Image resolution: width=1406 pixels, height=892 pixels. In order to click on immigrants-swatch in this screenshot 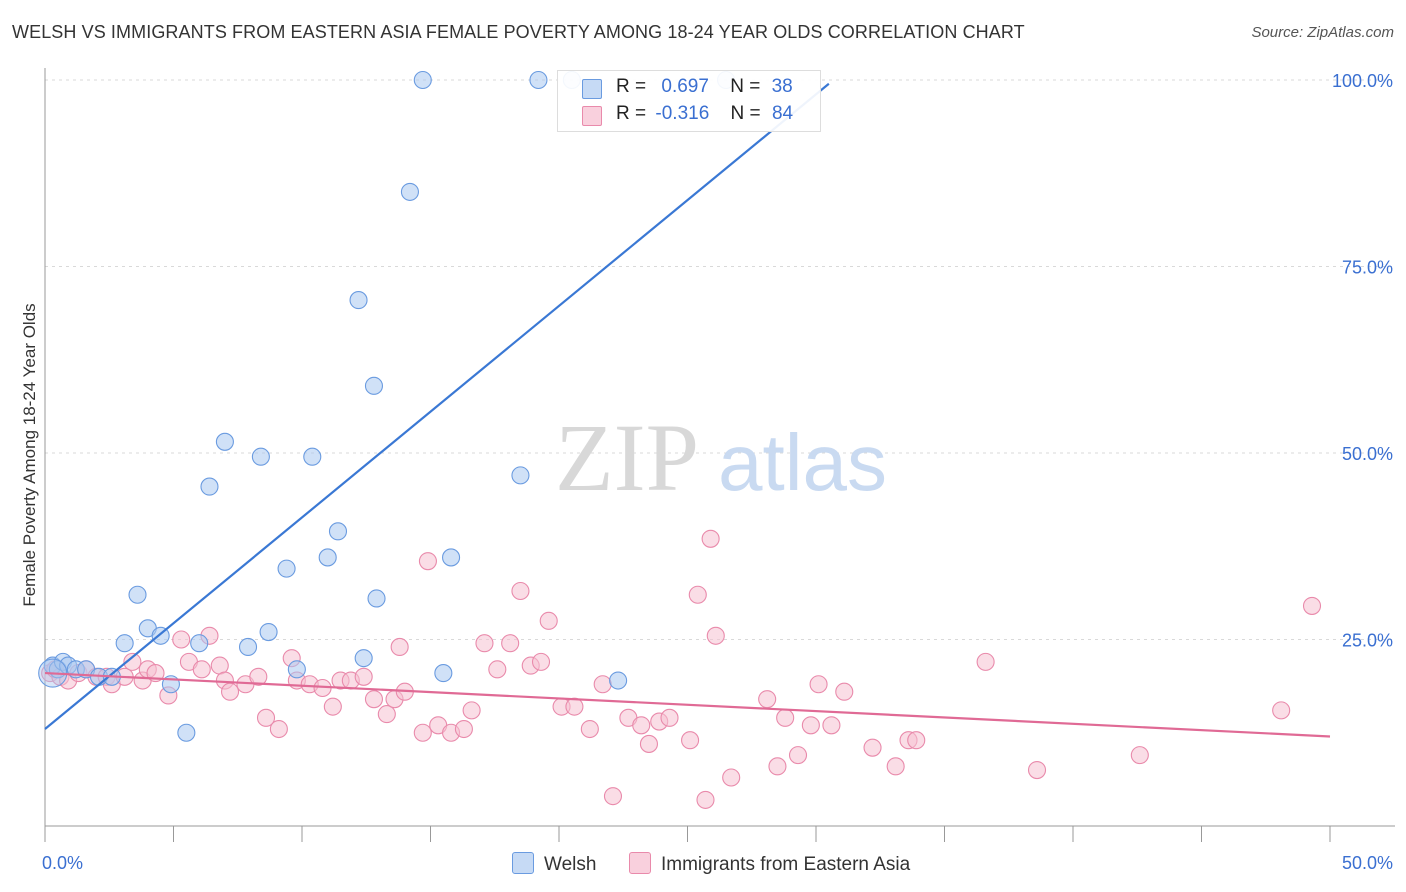, I will do `click(592, 116)`.